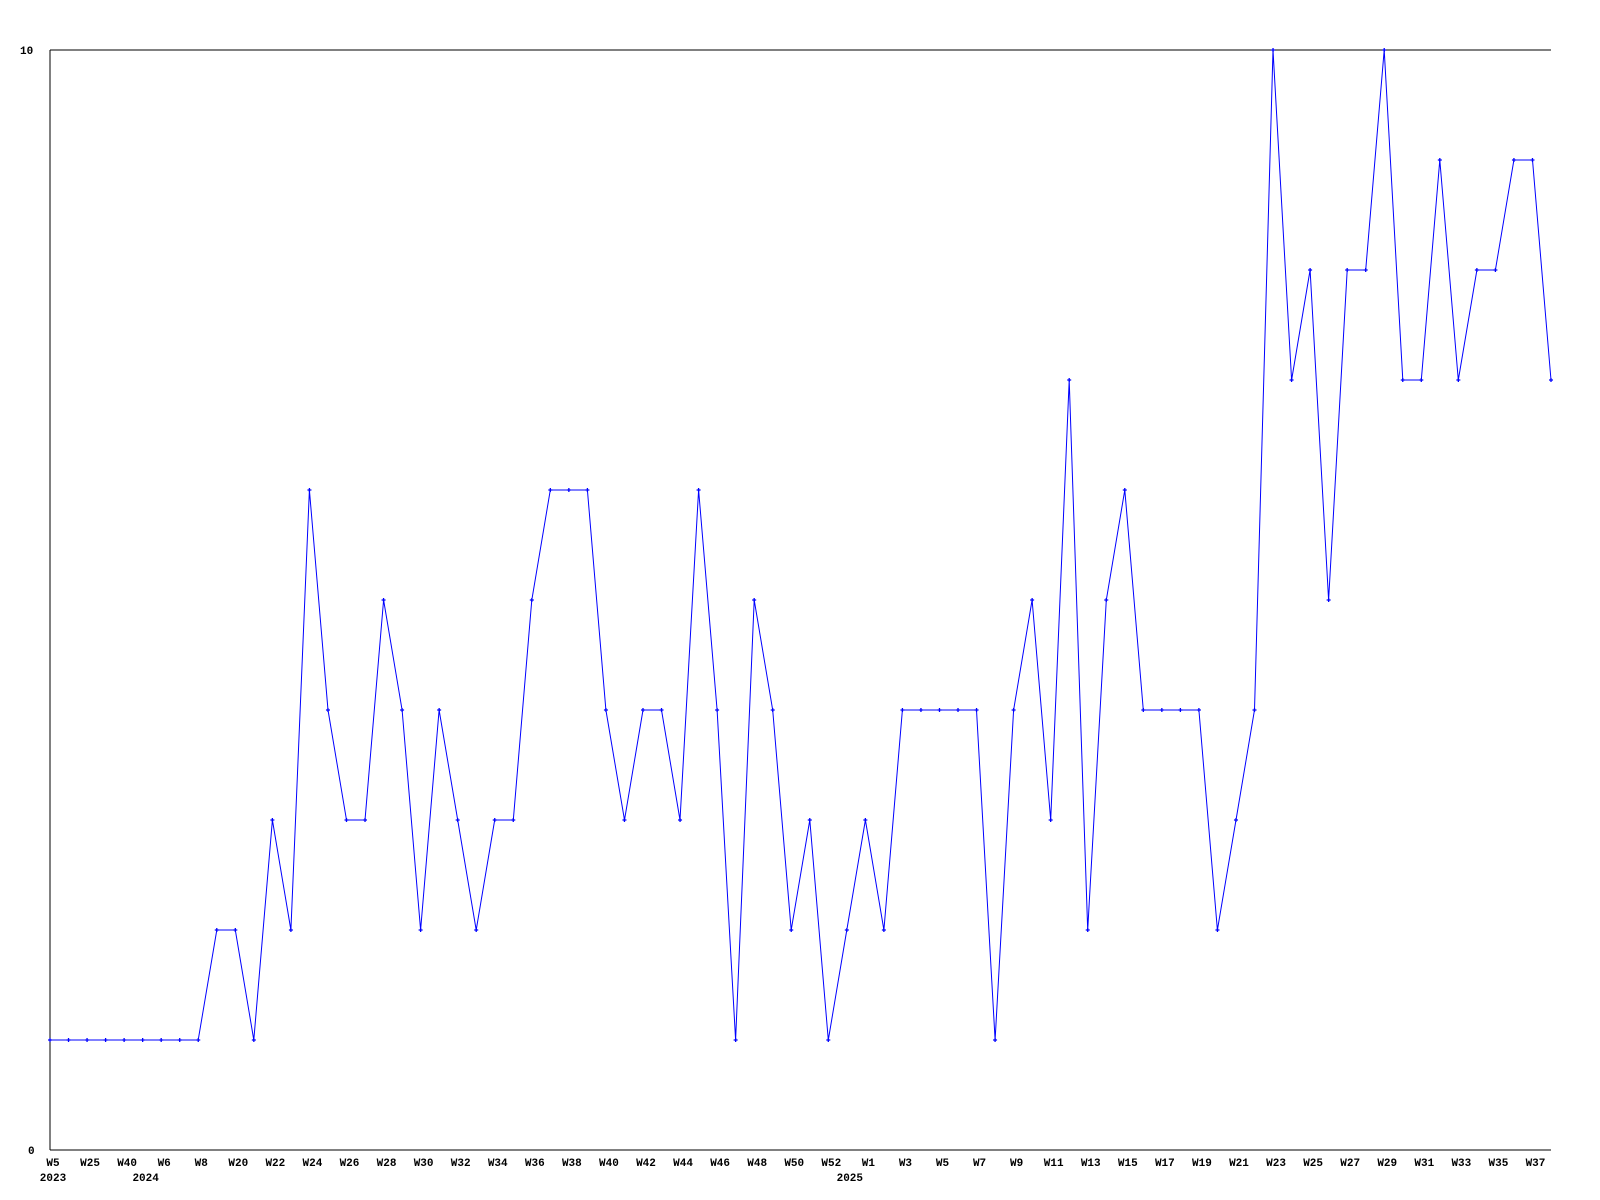 The width and height of the screenshot is (1600, 1200). I want to click on x-tick-label: W15, so click(1128, 1164).